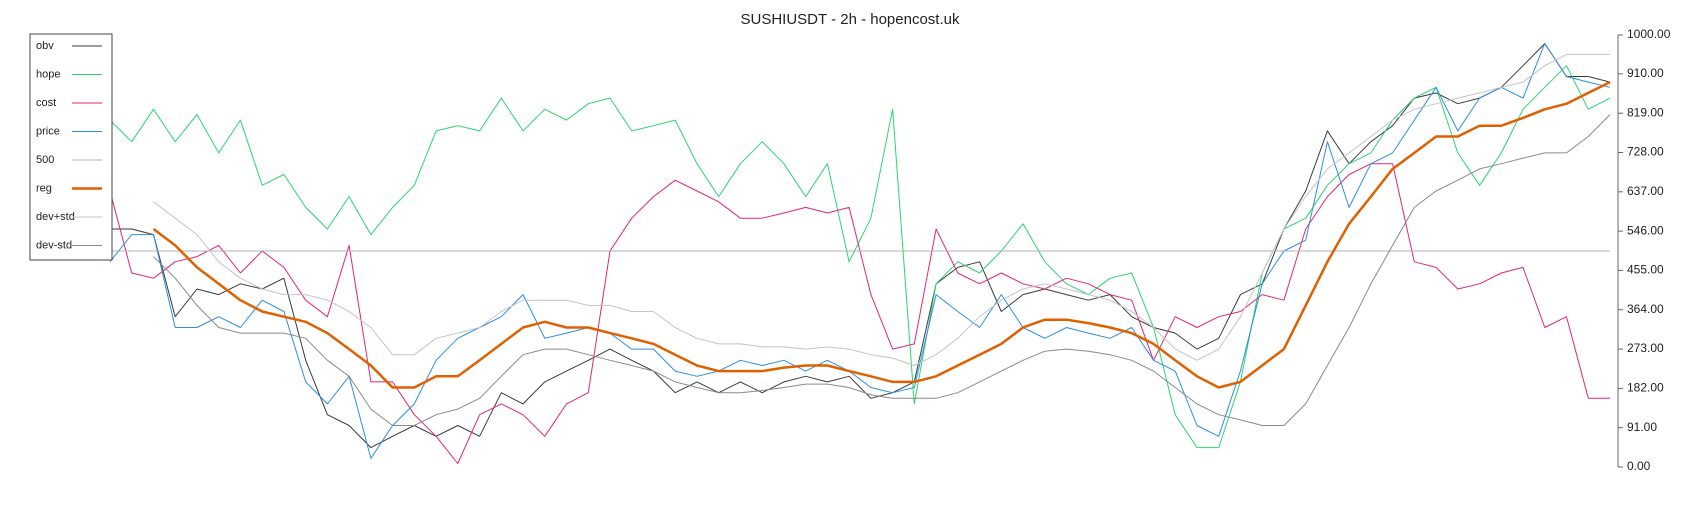 This screenshot has width=1700, height=505. Describe the element at coordinates (1645, 388) in the screenshot. I see `y-tick-label: 182.00` at that location.